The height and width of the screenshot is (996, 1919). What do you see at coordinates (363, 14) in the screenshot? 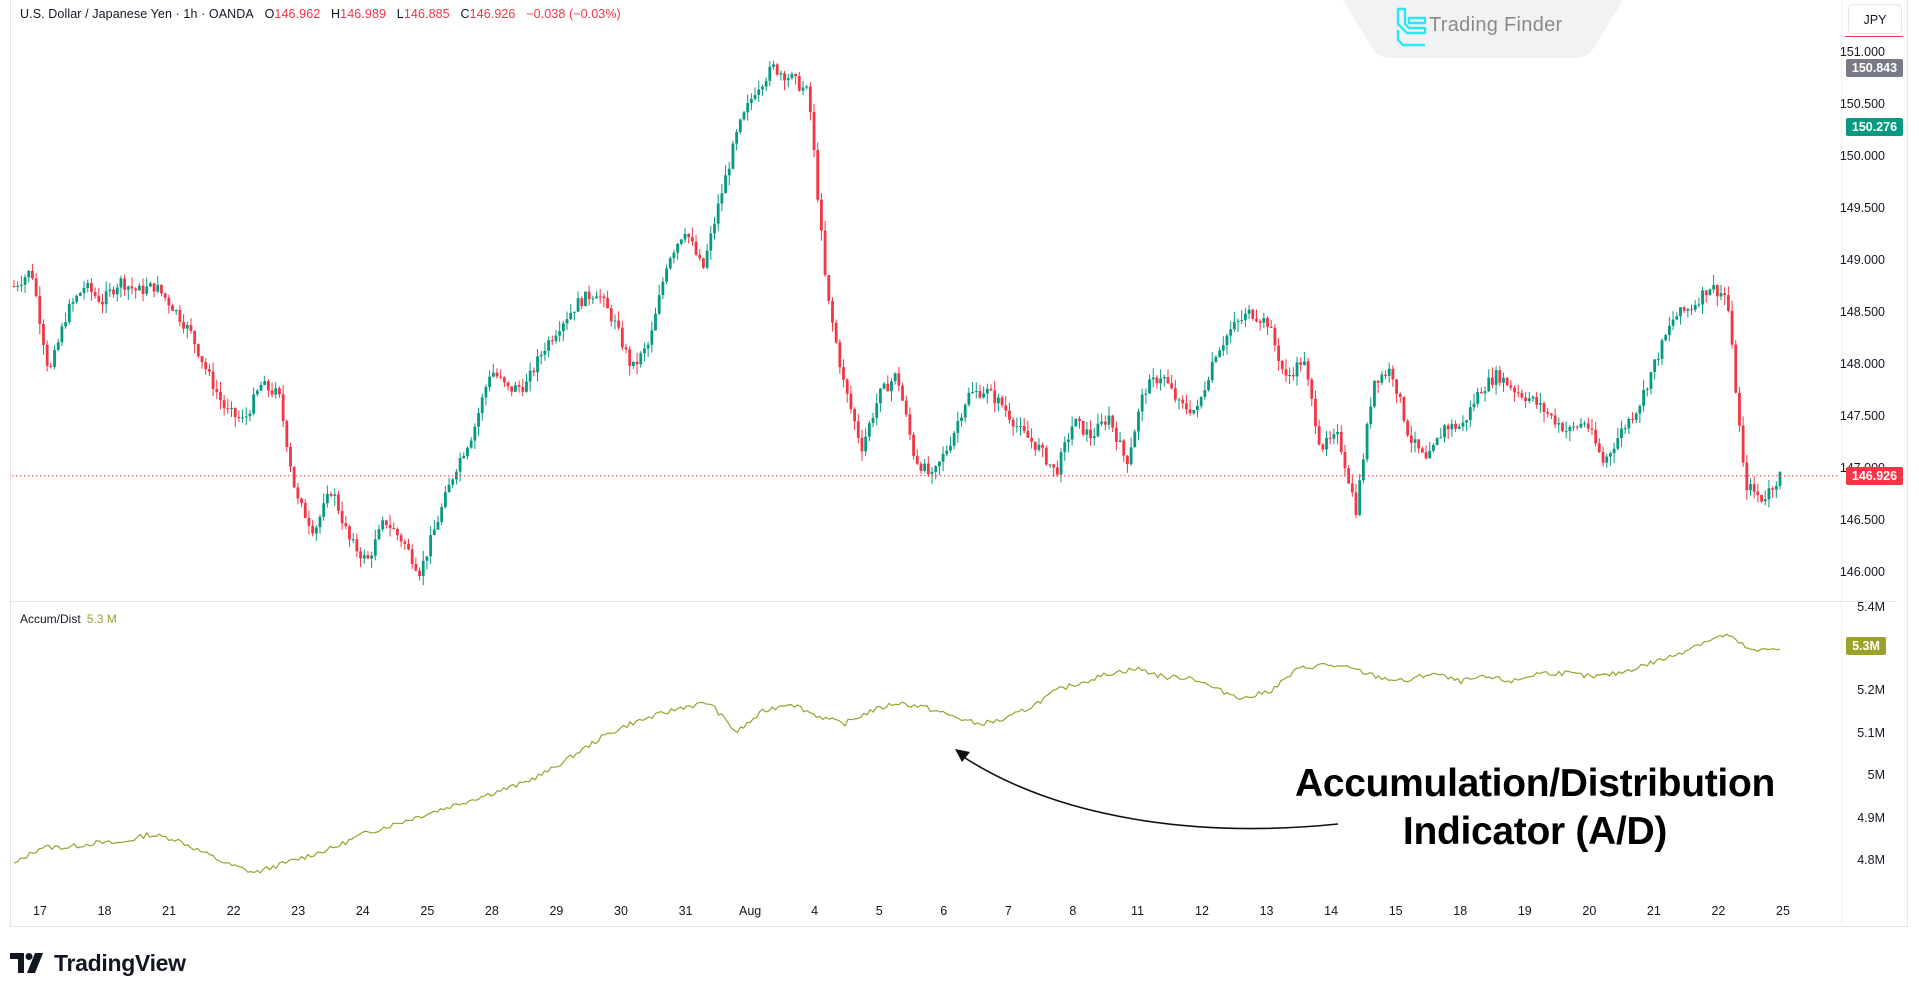
I see `high-value: 146.989` at bounding box center [363, 14].